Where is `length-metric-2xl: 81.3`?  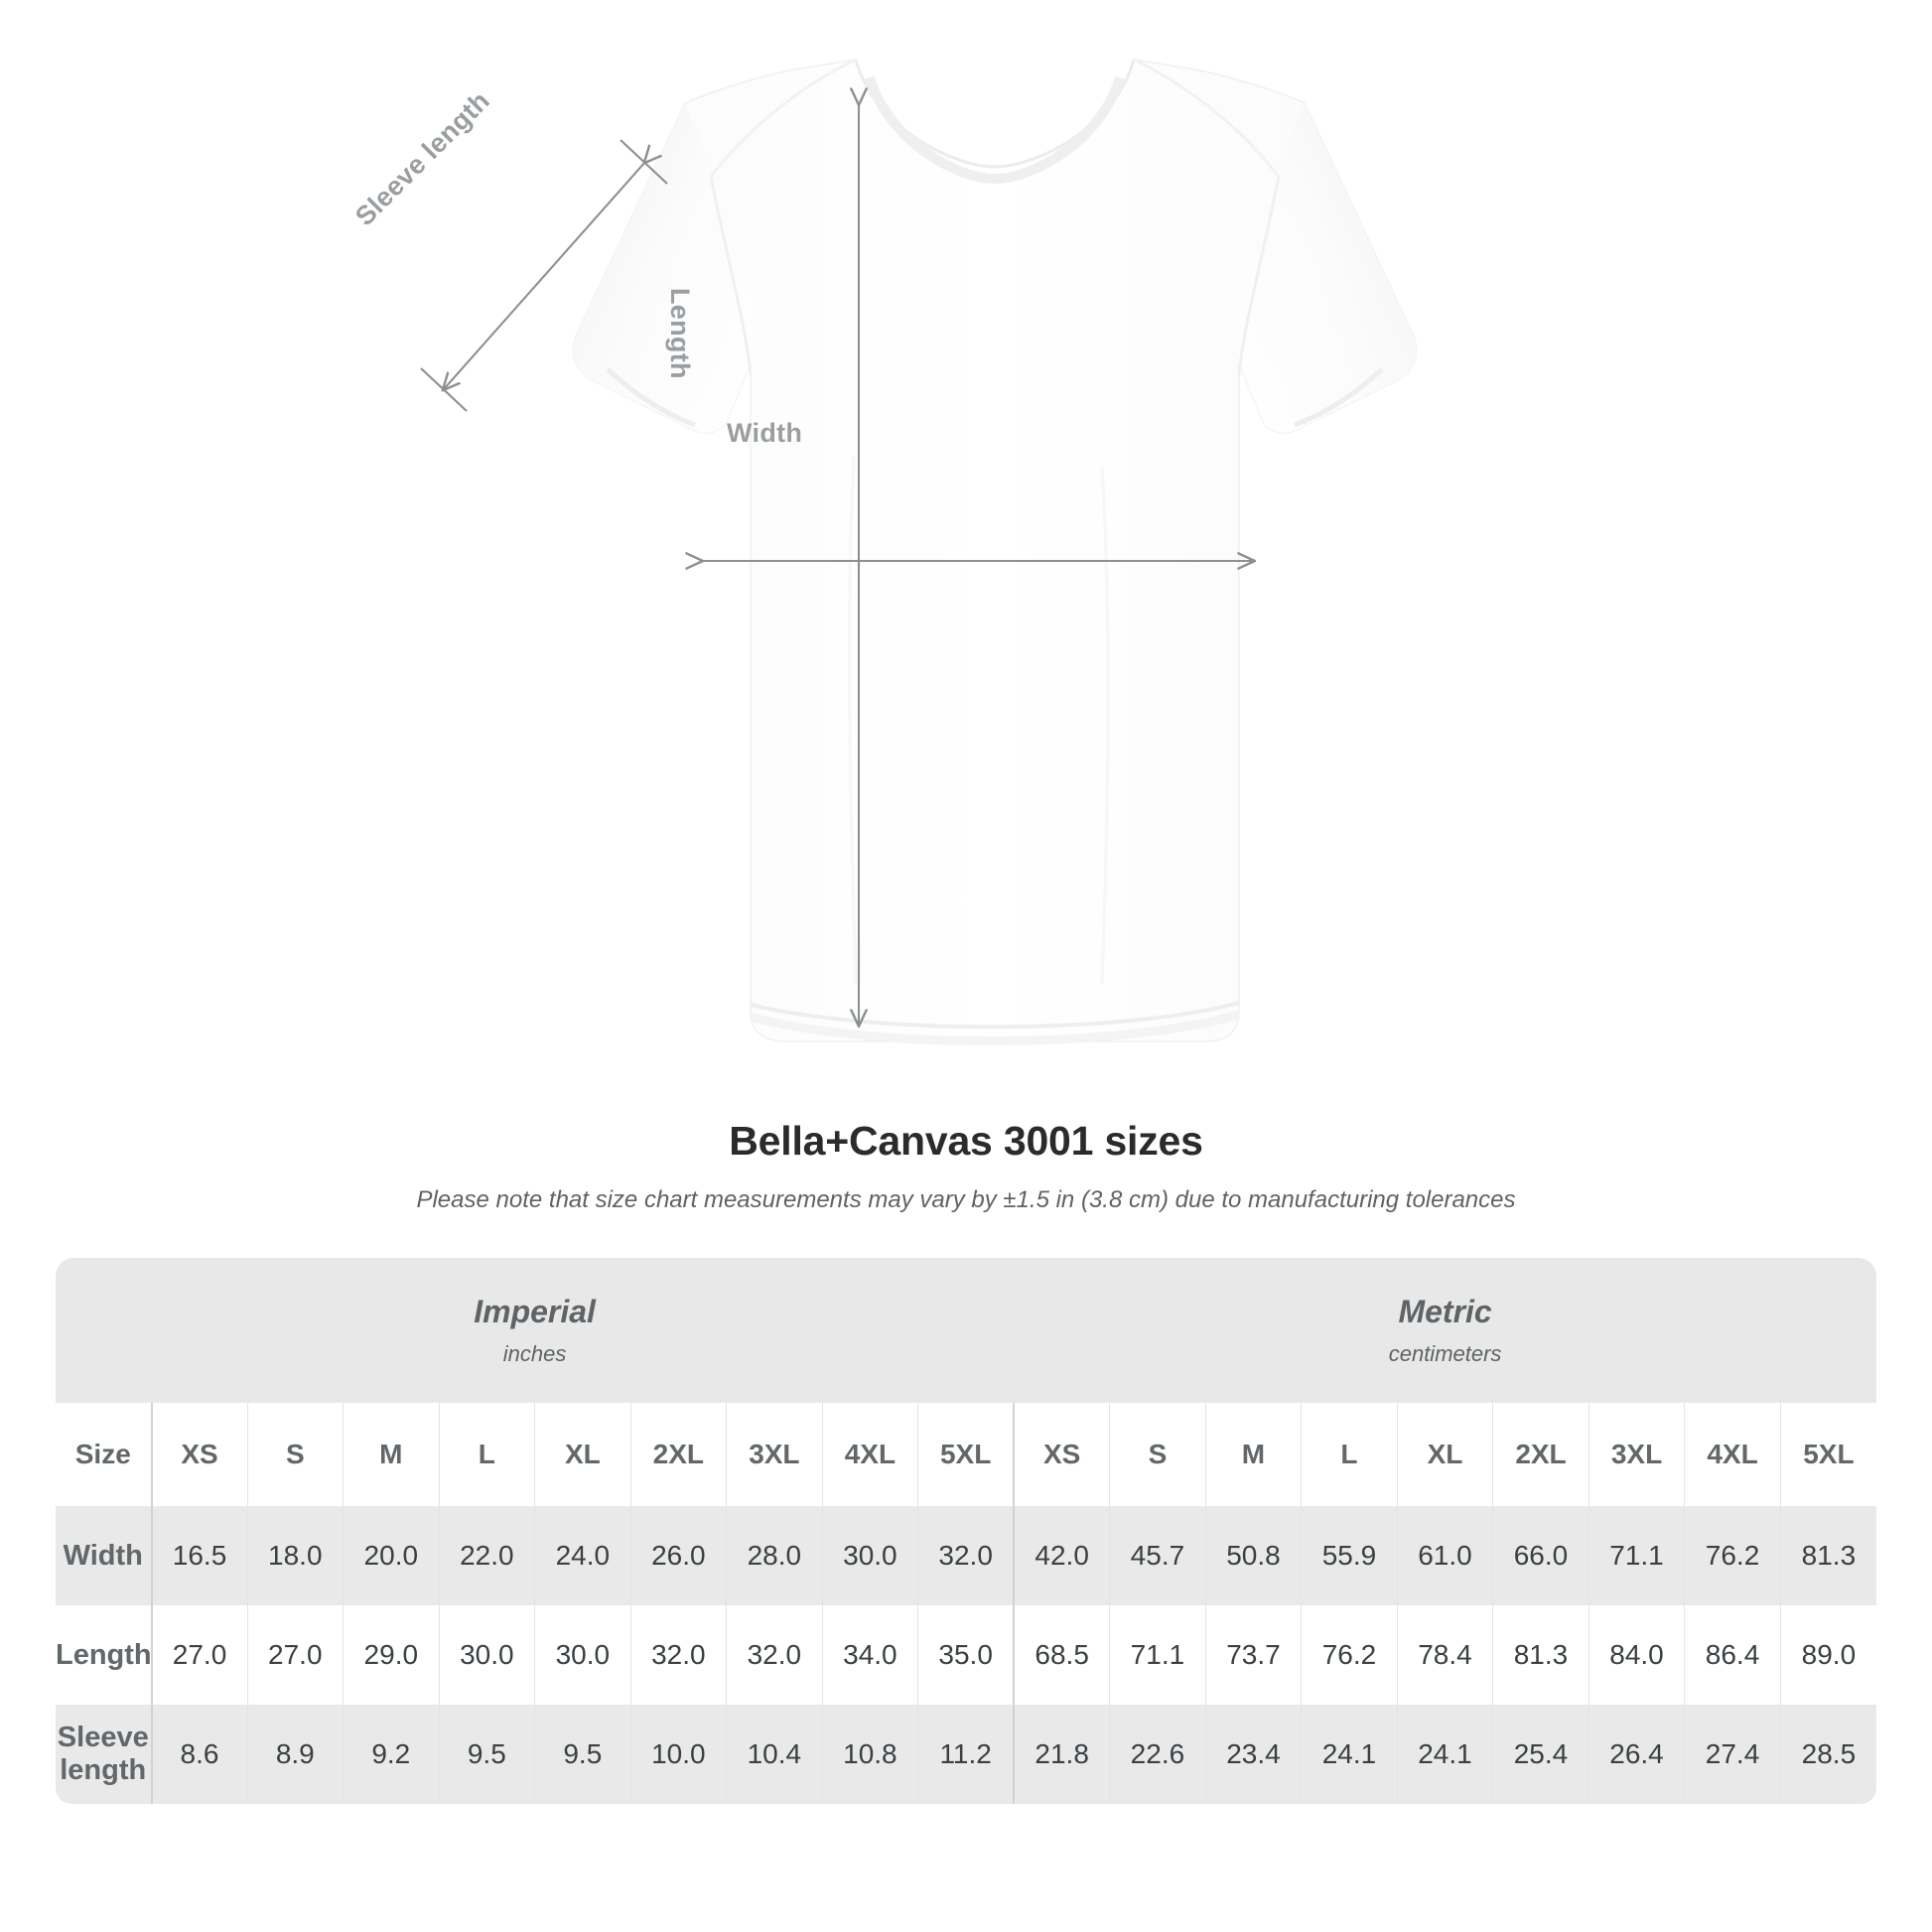
length-metric-2xl: 81.3 is located at coordinates (1541, 1655).